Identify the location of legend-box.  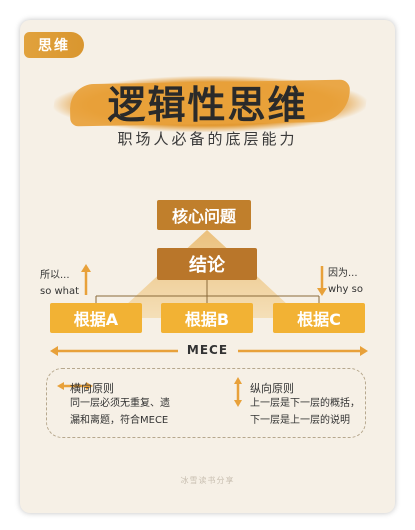
(206, 403).